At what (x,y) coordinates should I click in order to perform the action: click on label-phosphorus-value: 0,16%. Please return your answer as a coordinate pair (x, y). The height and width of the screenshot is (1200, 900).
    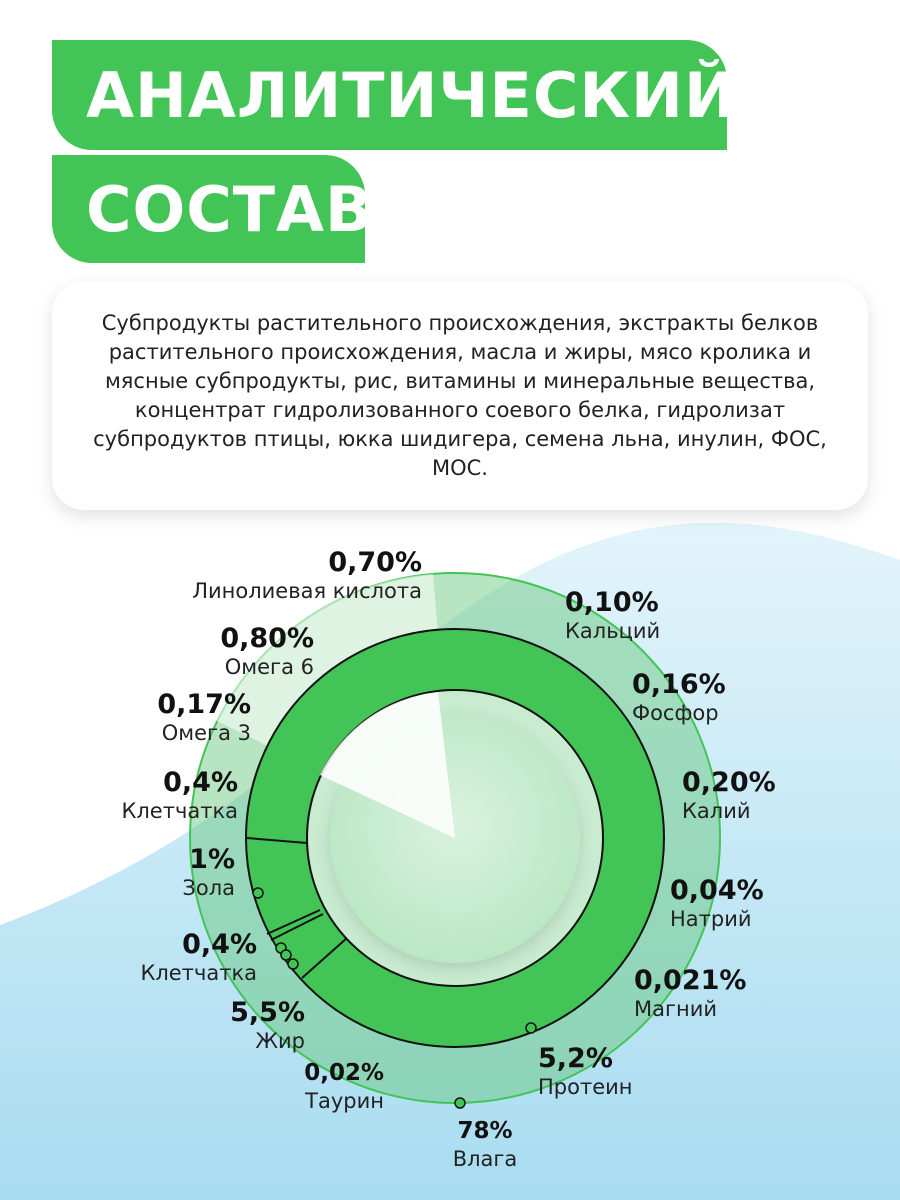
    Looking at the image, I should click on (679, 684).